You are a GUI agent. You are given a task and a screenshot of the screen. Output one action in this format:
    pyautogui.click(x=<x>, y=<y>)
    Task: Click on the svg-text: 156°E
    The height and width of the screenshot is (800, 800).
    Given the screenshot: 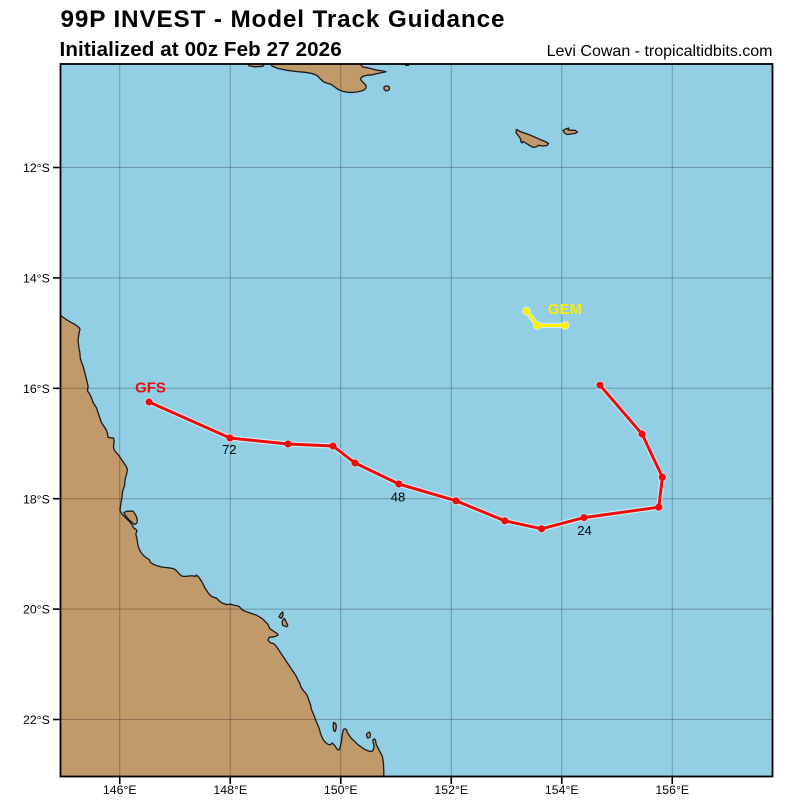 What is the action you would take?
    pyautogui.click(x=672, y=790)
    